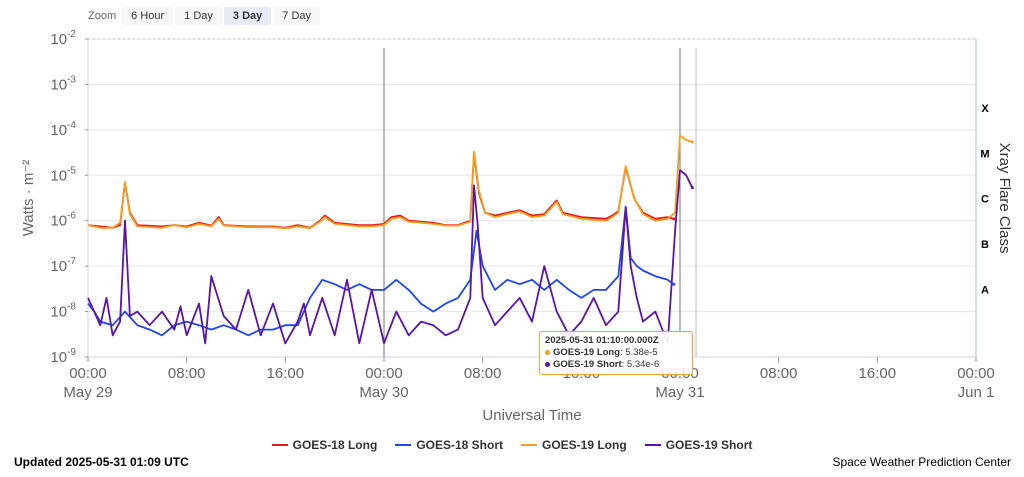 The image size is (1024, 477). I want to click on tooltip-row: GOES-19 Long: 5.38e-5, so click(616, 353).